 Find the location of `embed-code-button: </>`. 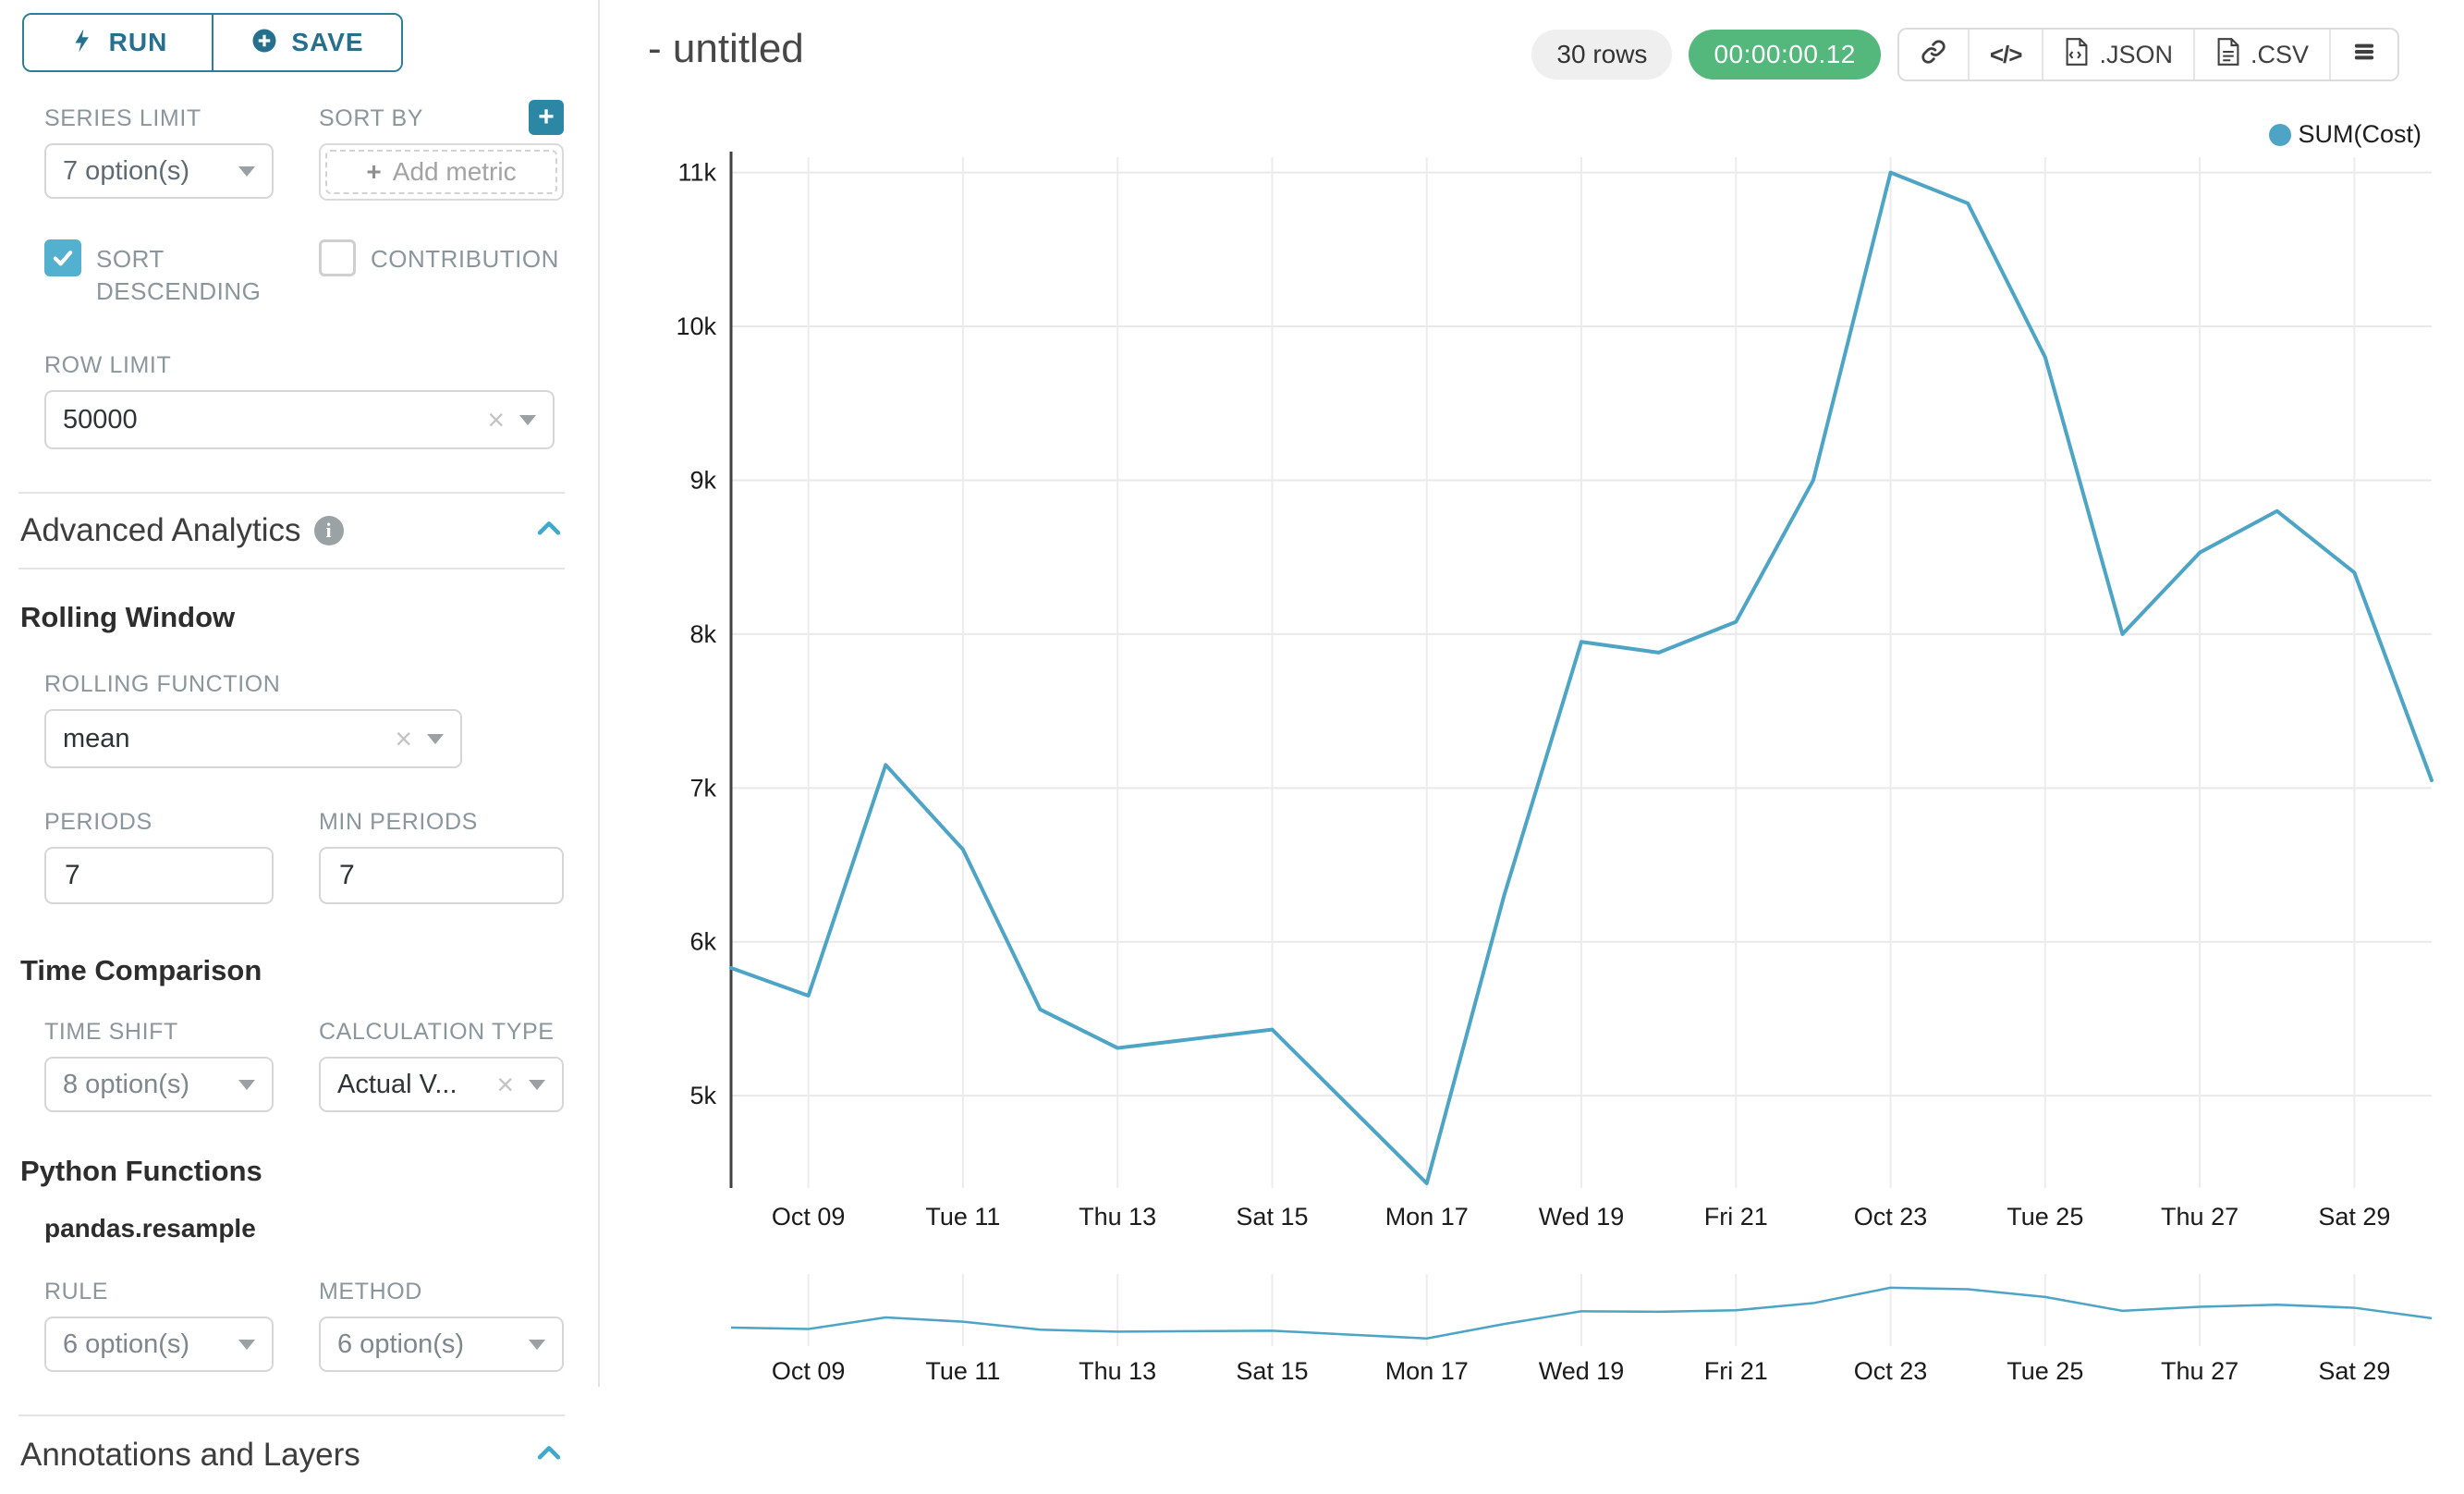

embed-code-button: </> is located at coordinates (2005, 55).